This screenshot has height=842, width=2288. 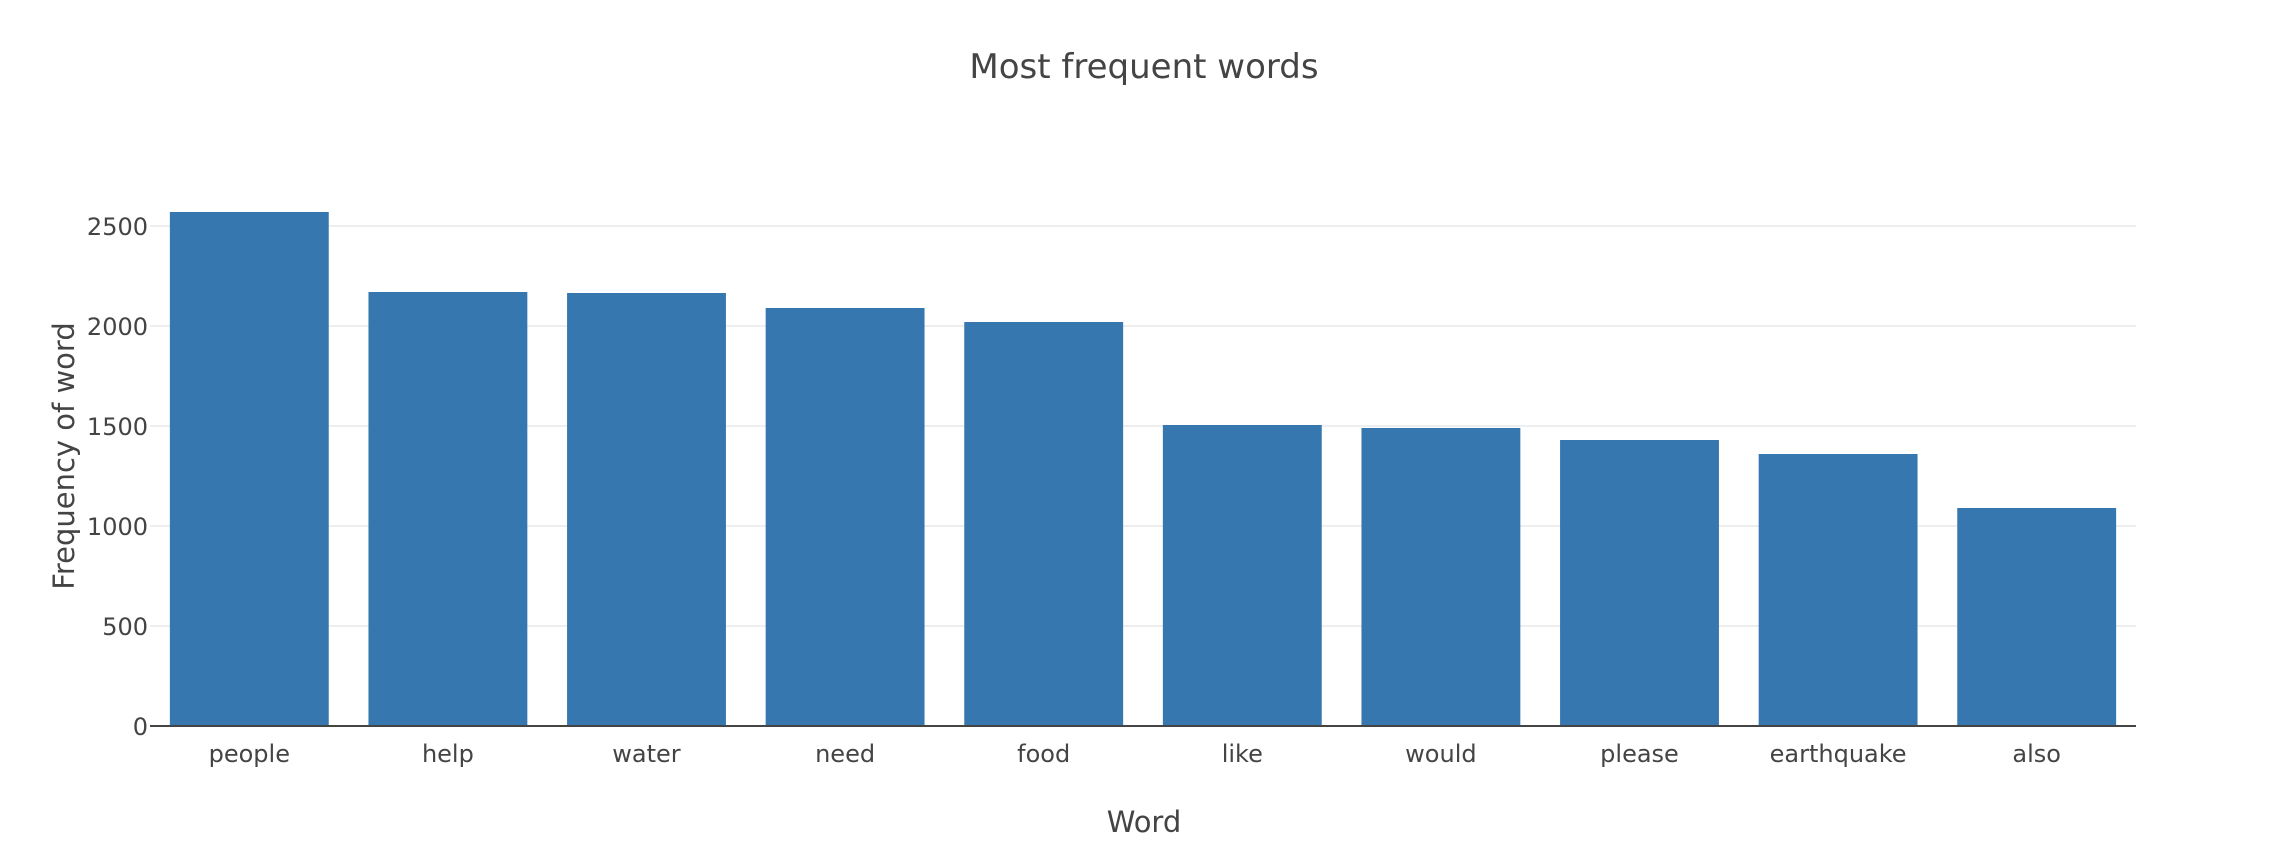 I want to click on y-tick-label: 500, so click(x=125, y=627).